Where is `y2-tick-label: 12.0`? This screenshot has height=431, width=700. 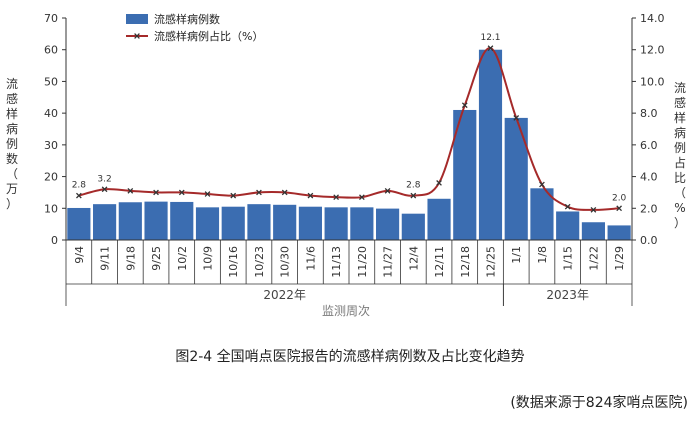
y2-tick-label: 12.0 is located at coordinates (652, 50).